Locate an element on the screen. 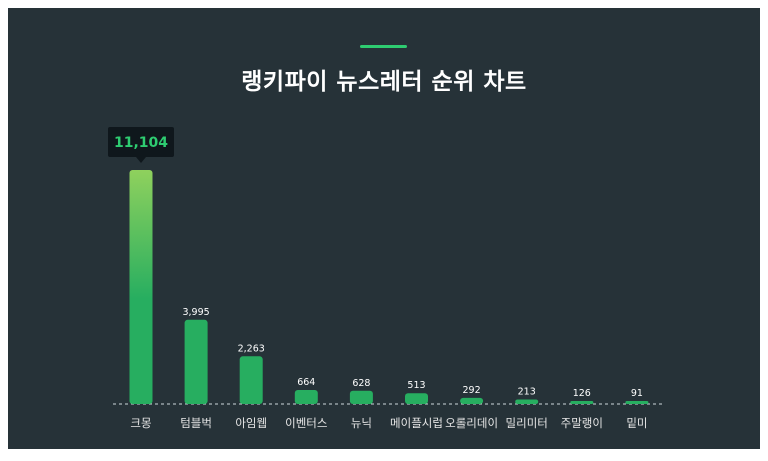 This screenshot has width=768, height=461. tooltip-arrow is located at coordinates (141, 160).